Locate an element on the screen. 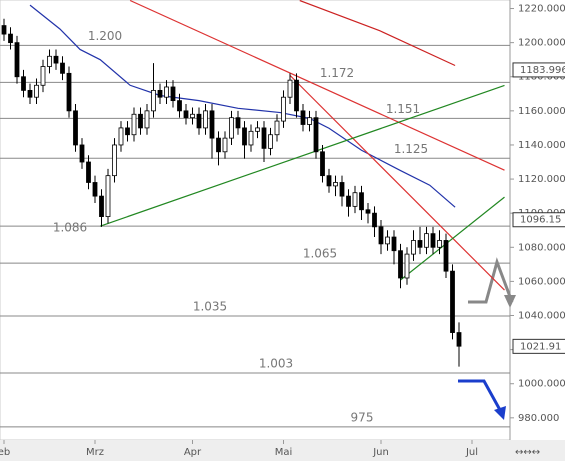 This screenshot has height=461, width=565. price-tag-label: 1096.15 is located at coordinates (540, 220).